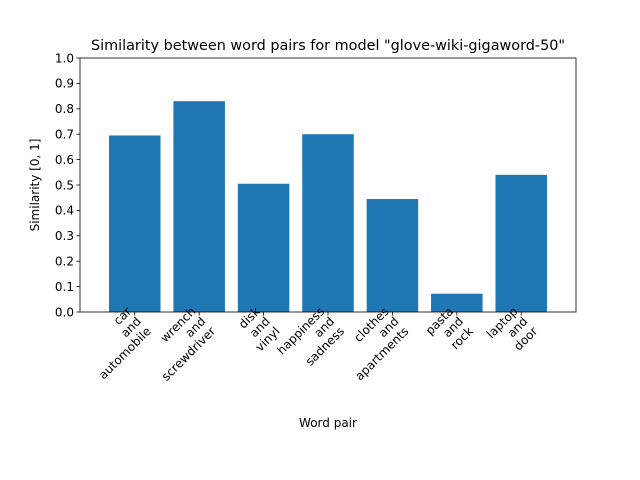 The width and height of the screenshot is (640, 480). What do you see at coordinates (64, 262) in the screenshot?
I see `y-tick-label: 0.2` at bounding box center [64, 262].